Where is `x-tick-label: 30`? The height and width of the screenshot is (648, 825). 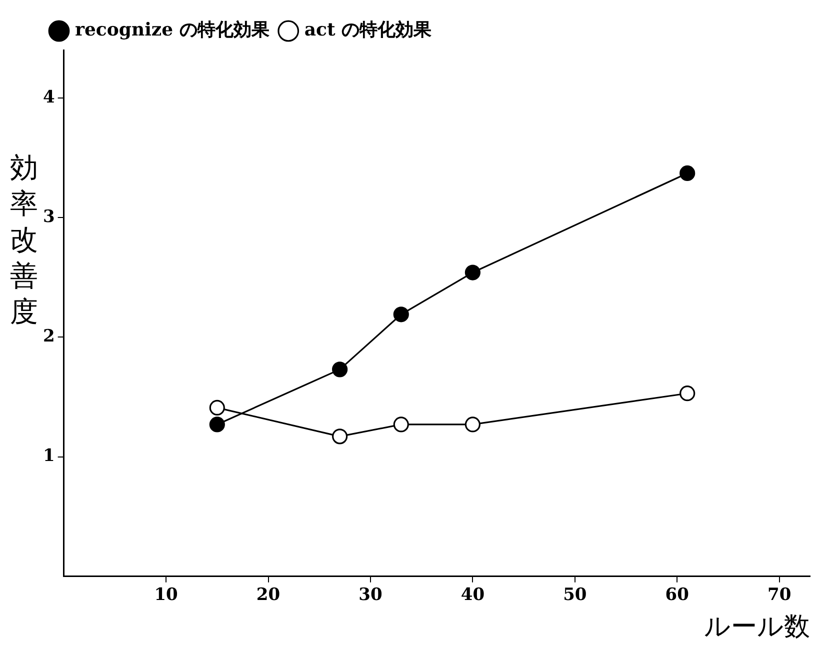 x-tick-label: 30 is located at coordinates (370, 595).